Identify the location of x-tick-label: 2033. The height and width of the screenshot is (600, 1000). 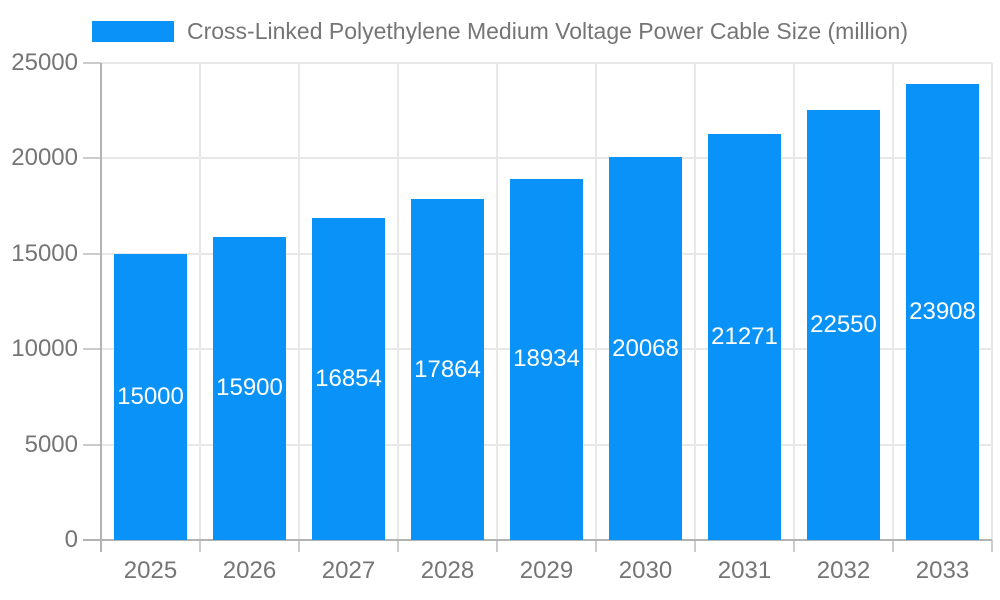
(942, 570).